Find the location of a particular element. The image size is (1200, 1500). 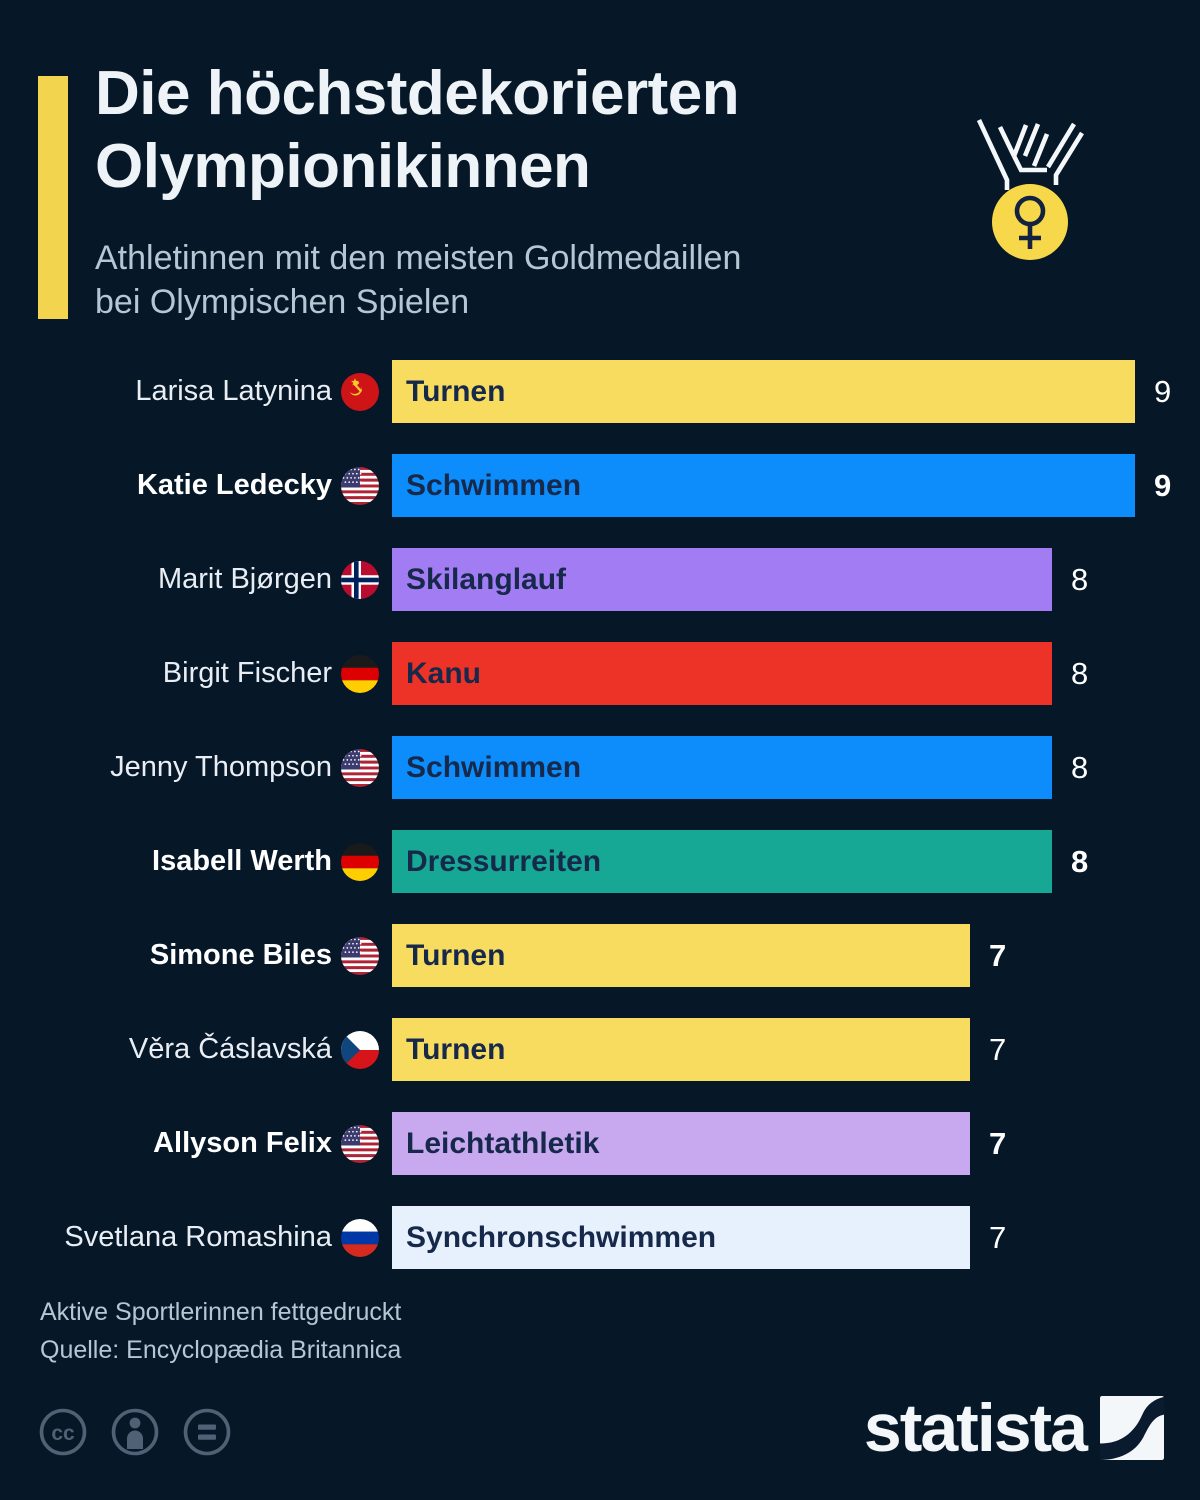

athlete-name: Svetlana Romashina is located at coordinates (198, 1237).